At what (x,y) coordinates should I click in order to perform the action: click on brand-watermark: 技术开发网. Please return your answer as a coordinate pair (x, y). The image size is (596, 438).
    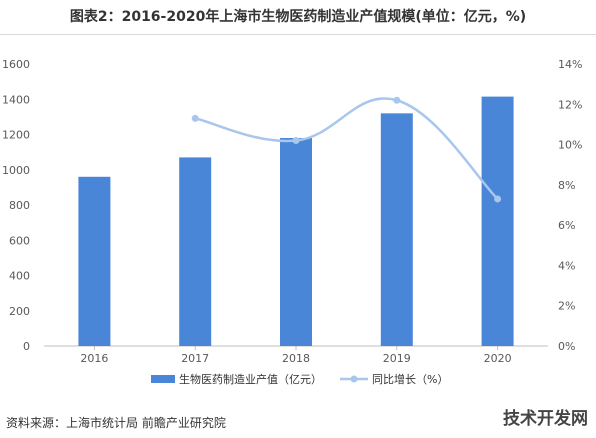
    Looking at the image, I should click on (545, 419).